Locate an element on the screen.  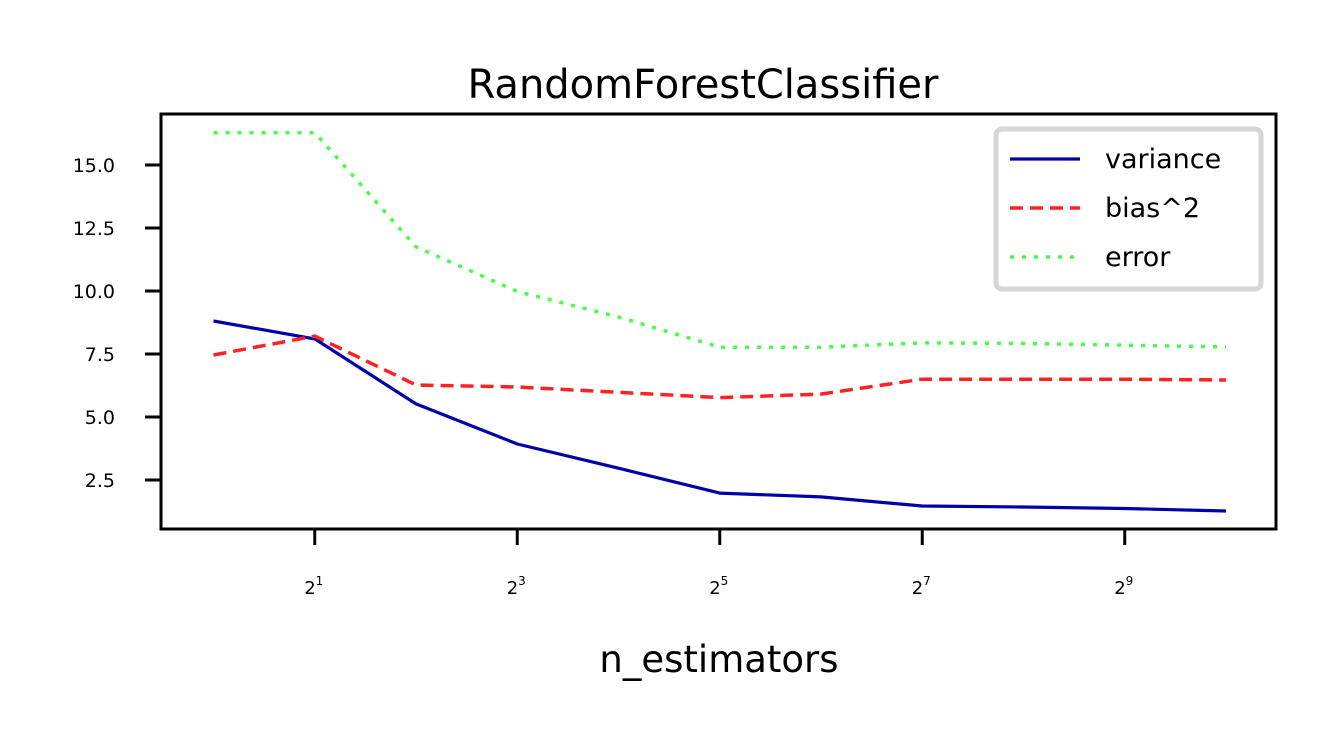
legend: variance bias^2 error is located at coordinates (1128, 209).